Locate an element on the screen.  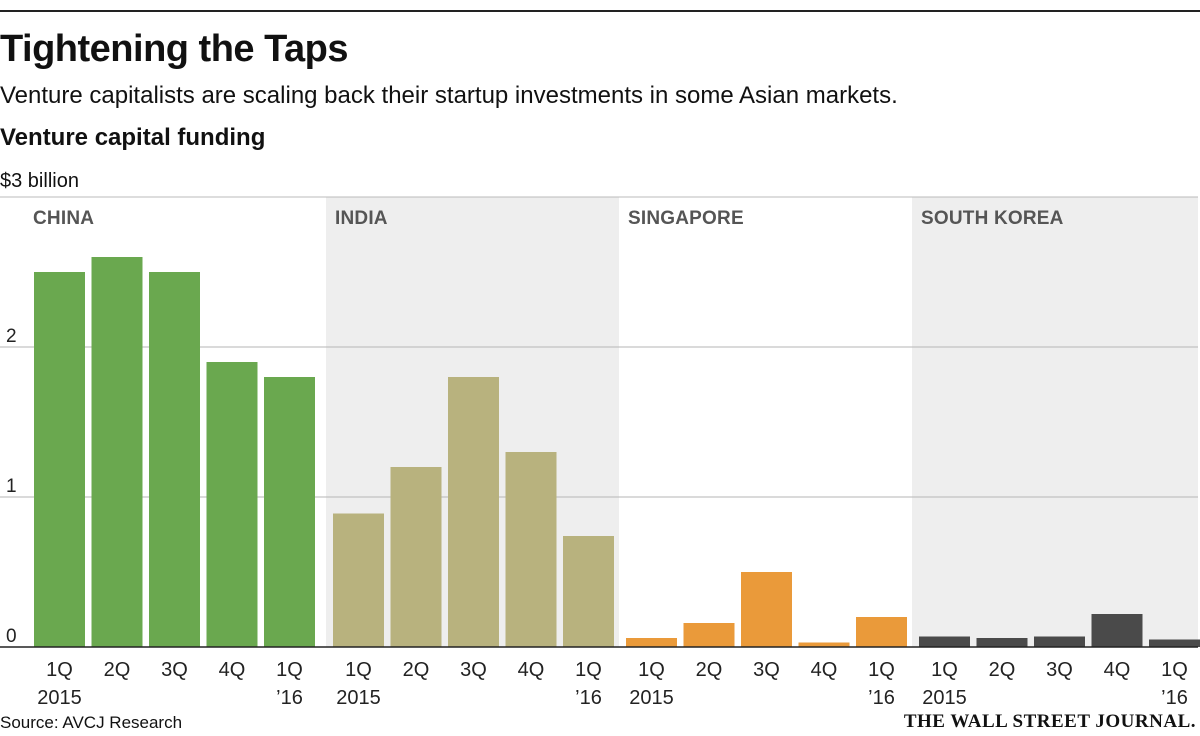
chart-title: Tightening the Taps is located at coordinates (174, 49).